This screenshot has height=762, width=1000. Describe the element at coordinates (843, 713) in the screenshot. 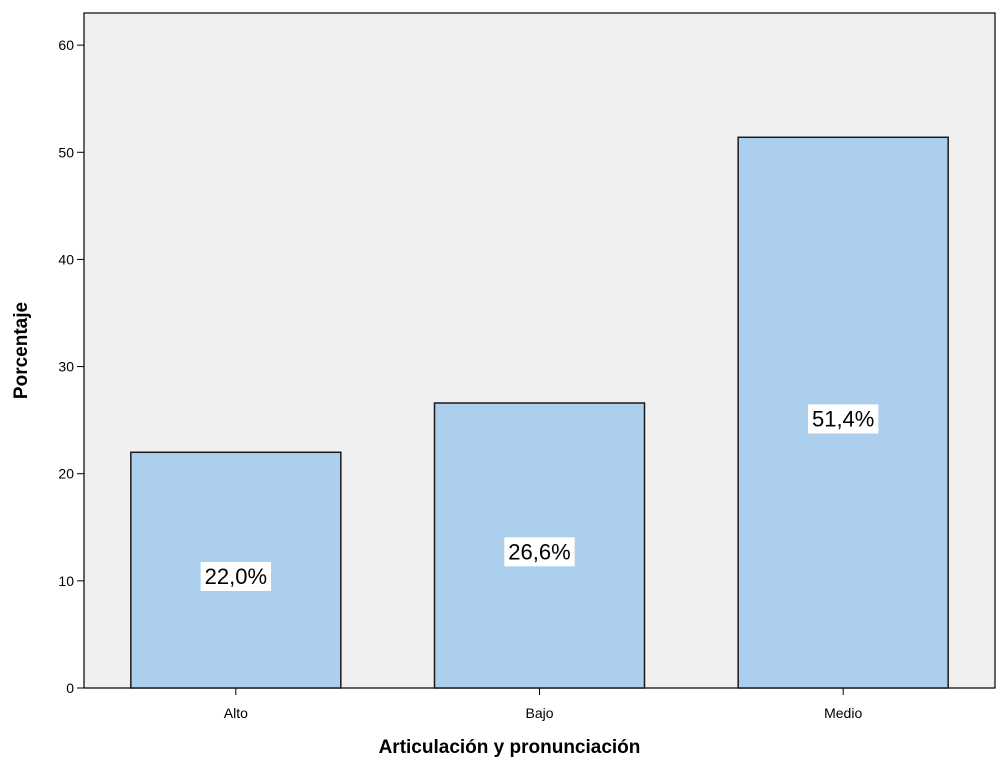

I see `x-tick-label: Medio` at that location.